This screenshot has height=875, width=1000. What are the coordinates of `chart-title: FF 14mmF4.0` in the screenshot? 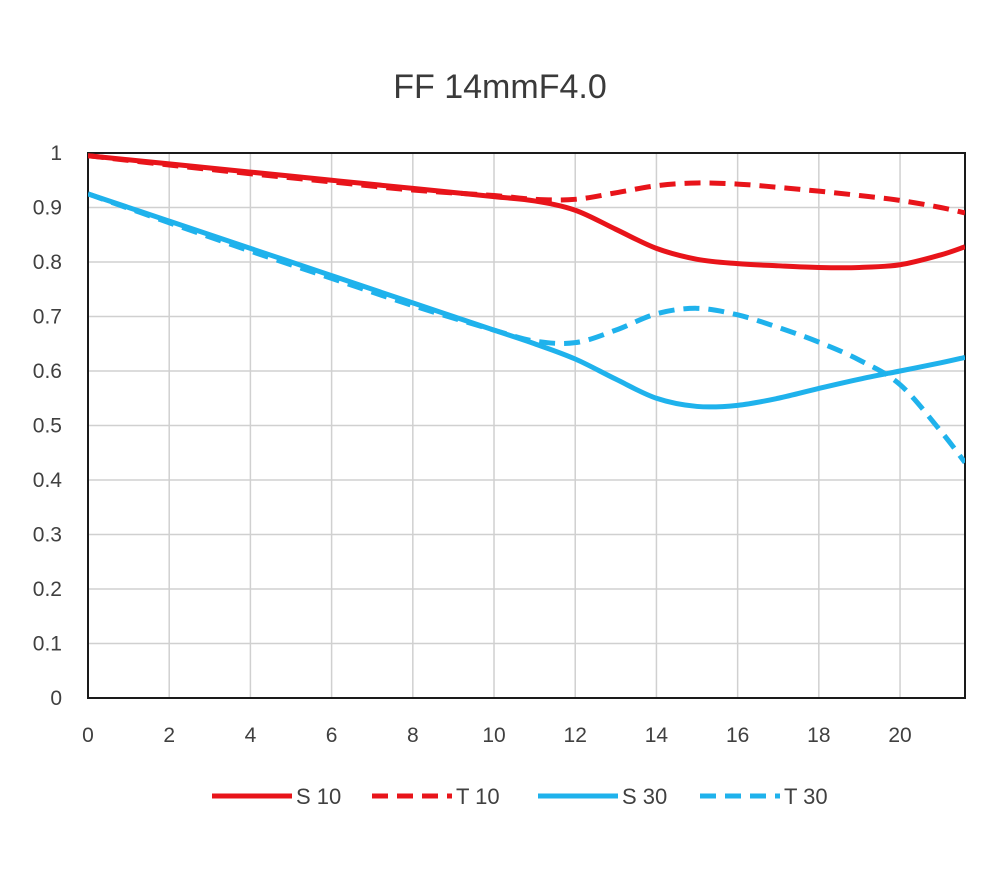 It's located at (500, 87).